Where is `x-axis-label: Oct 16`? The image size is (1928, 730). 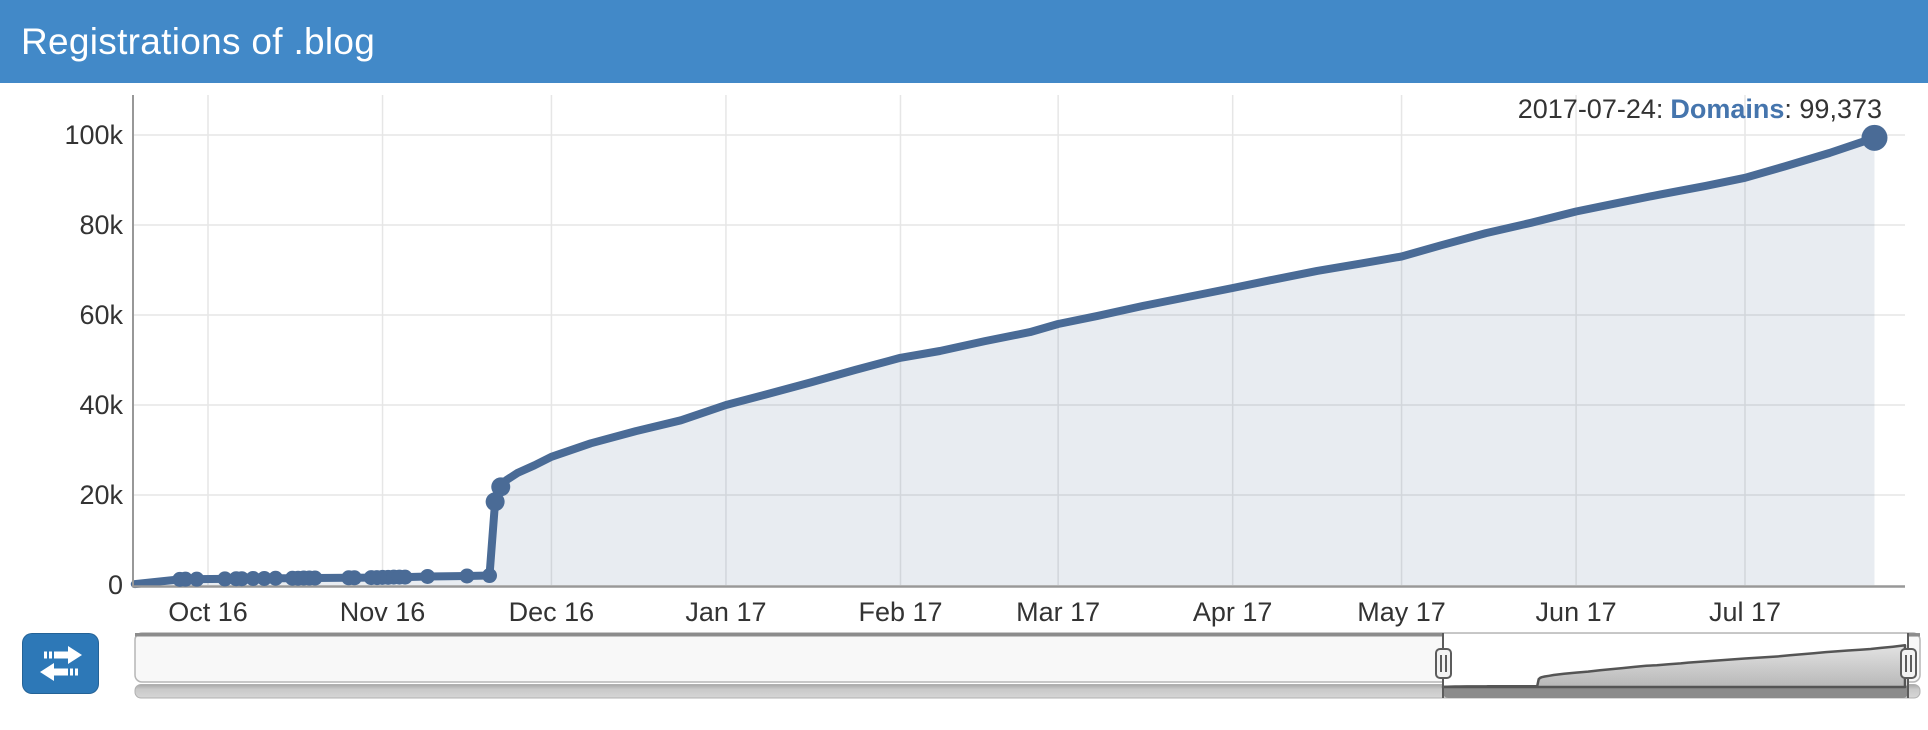
x-axis-label: Oct 16 is located at coordinates (208, 612).